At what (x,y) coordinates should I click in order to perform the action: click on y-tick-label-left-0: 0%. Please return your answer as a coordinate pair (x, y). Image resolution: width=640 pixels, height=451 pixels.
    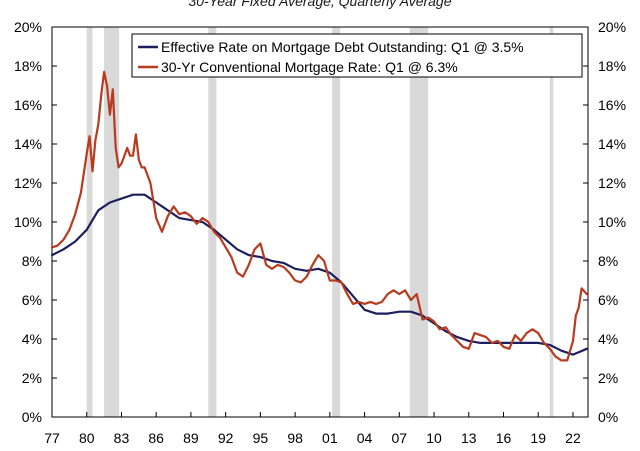
    Looking at the image, I should click on (32, 417).